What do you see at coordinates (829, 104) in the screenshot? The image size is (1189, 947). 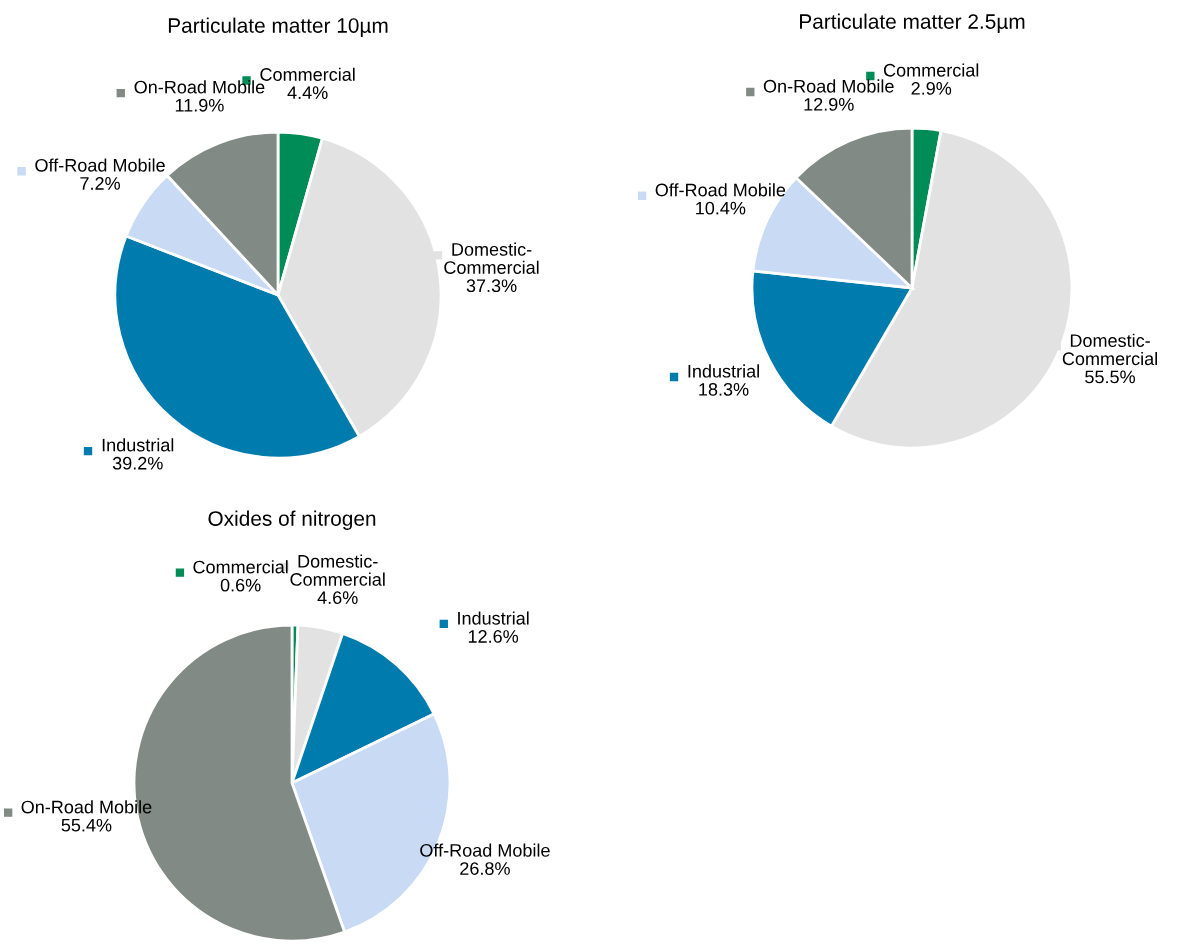 I see `data-label: 12.9%` at bounding box center [829, 104].